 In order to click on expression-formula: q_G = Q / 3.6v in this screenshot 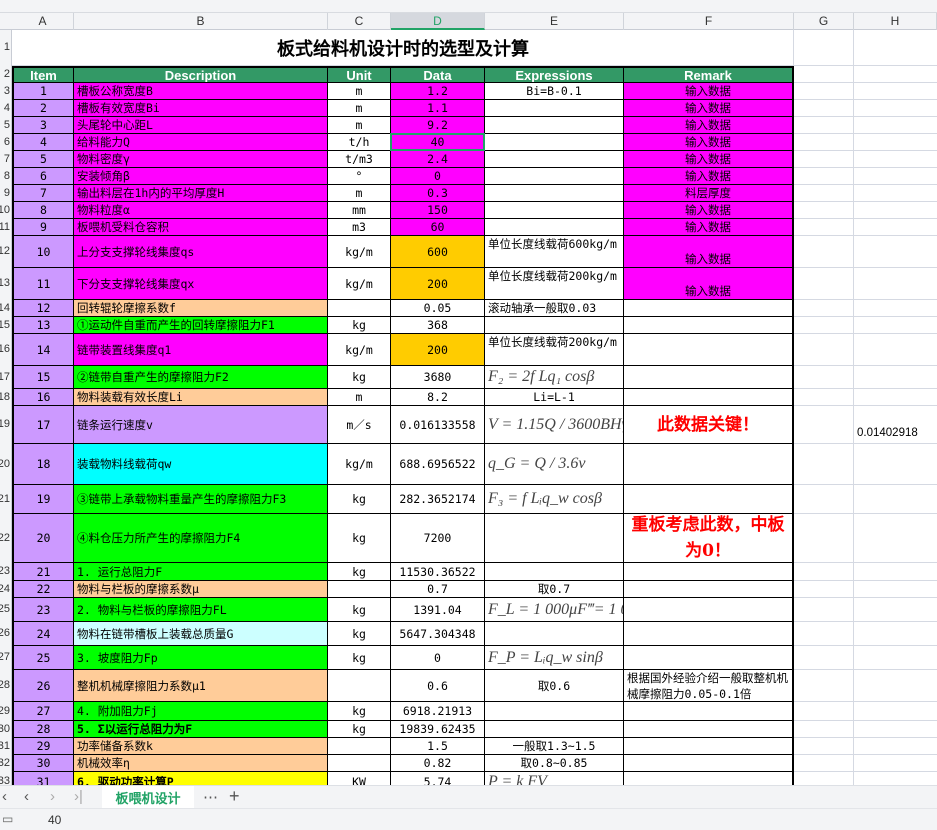, I will do `click(554, 464)`.